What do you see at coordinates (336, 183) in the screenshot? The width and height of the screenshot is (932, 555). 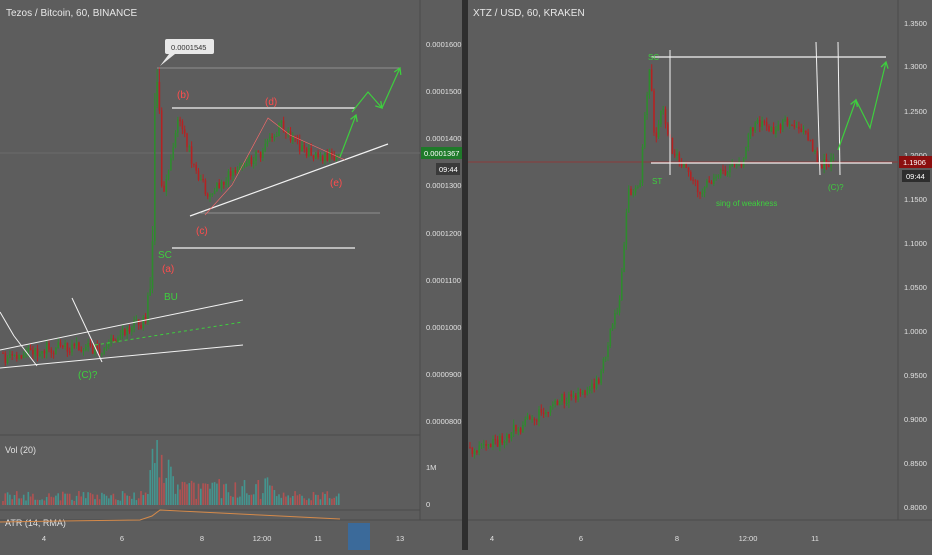 I see `left-annotation-2: (e)` at bounding box center [336, 183].